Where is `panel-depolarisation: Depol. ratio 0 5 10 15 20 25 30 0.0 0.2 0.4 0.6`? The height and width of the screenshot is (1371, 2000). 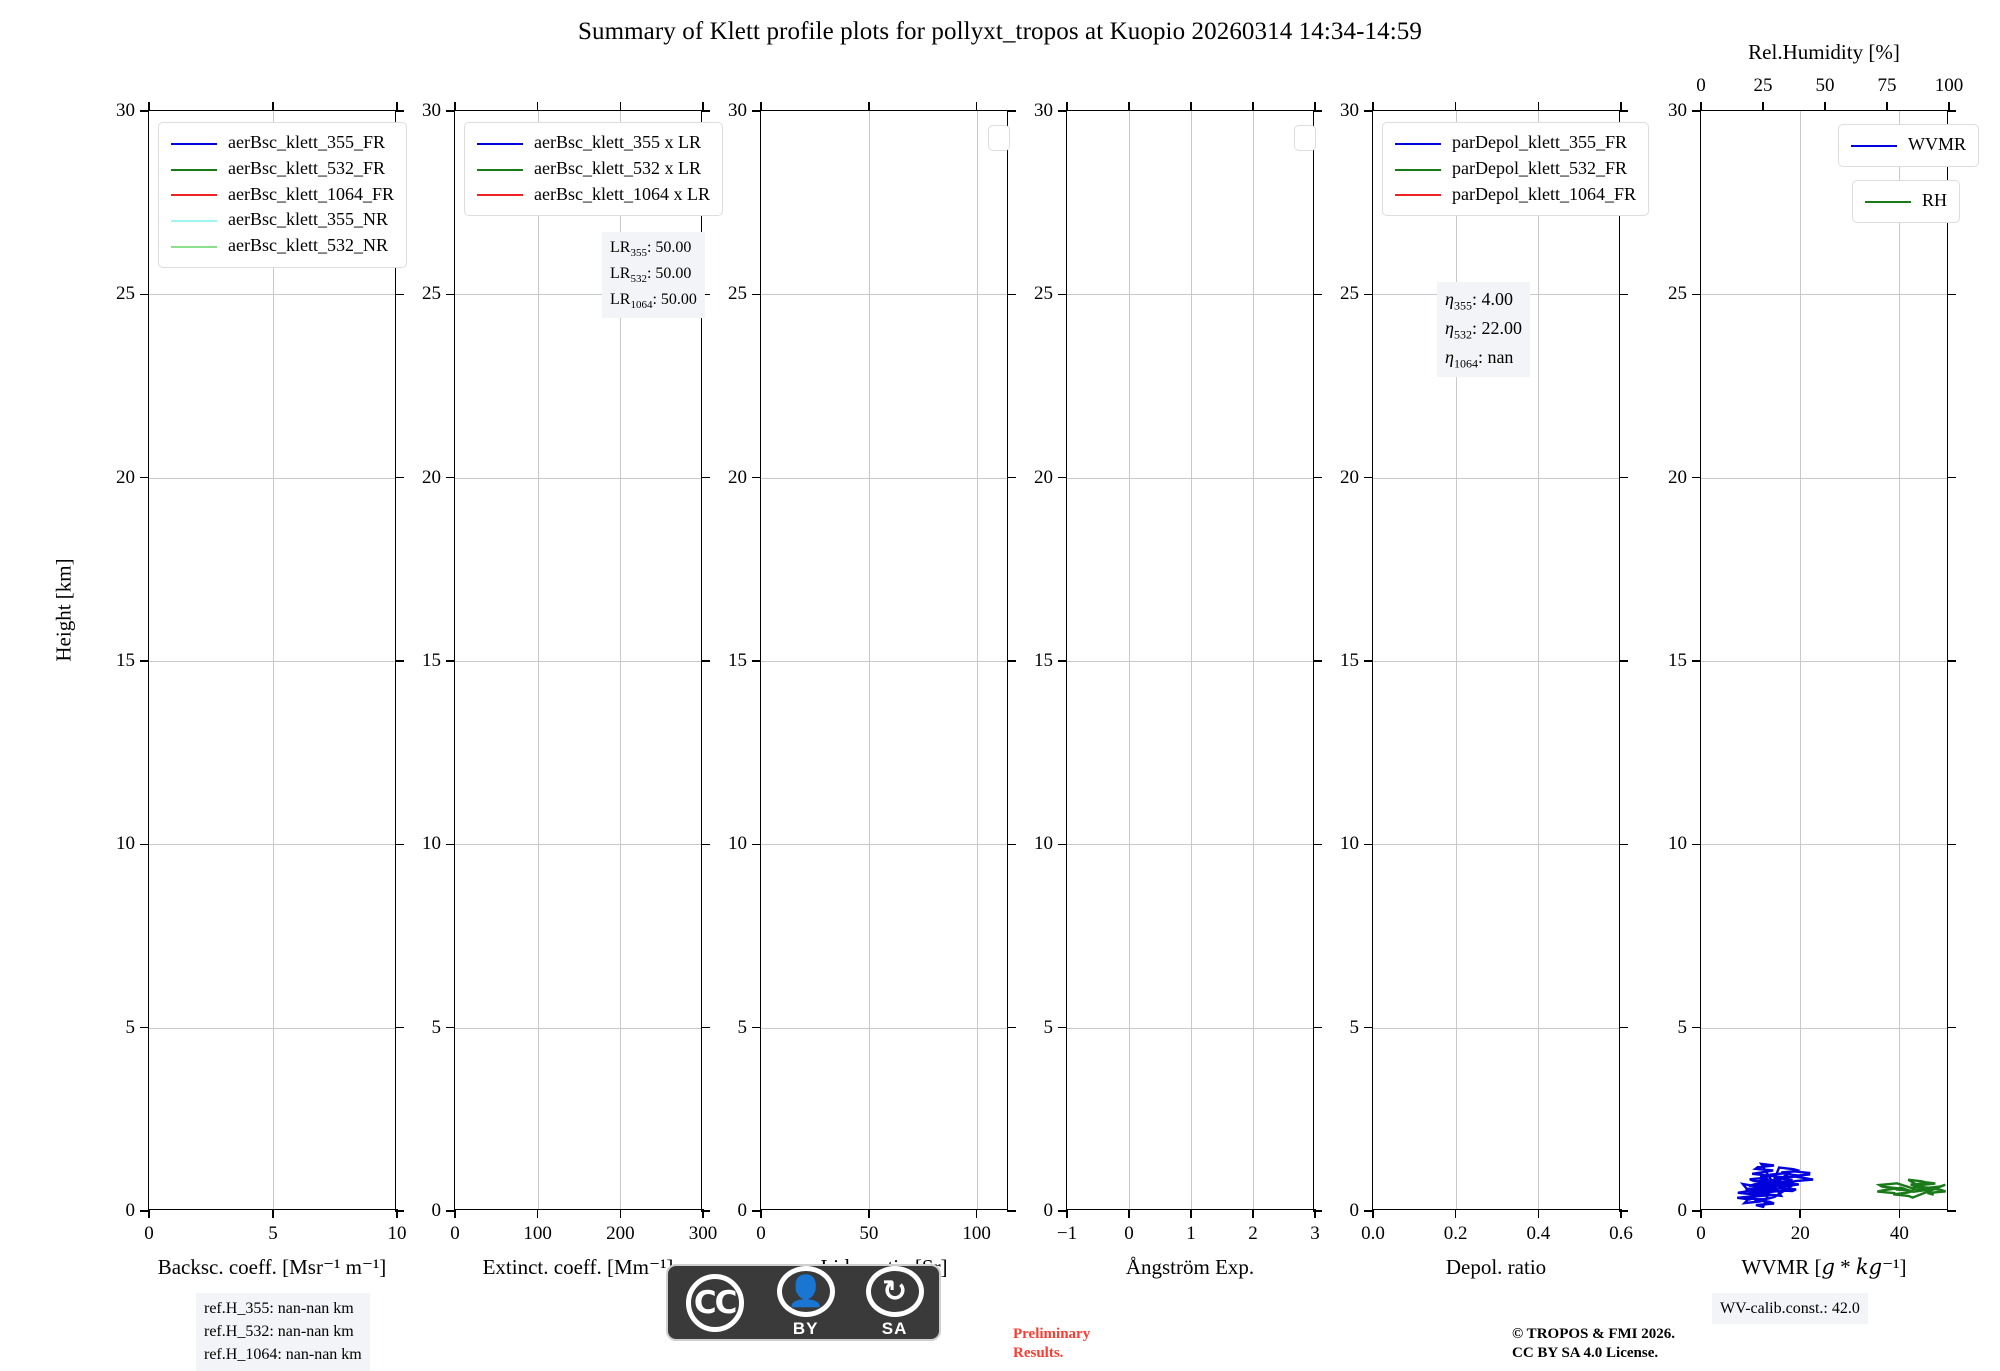 panel-depolarisation: Depol. ratio 0 5 10 15 20 25 30 0.0 0.2 0.4 0.6 is located at coordinates (1486, 689).